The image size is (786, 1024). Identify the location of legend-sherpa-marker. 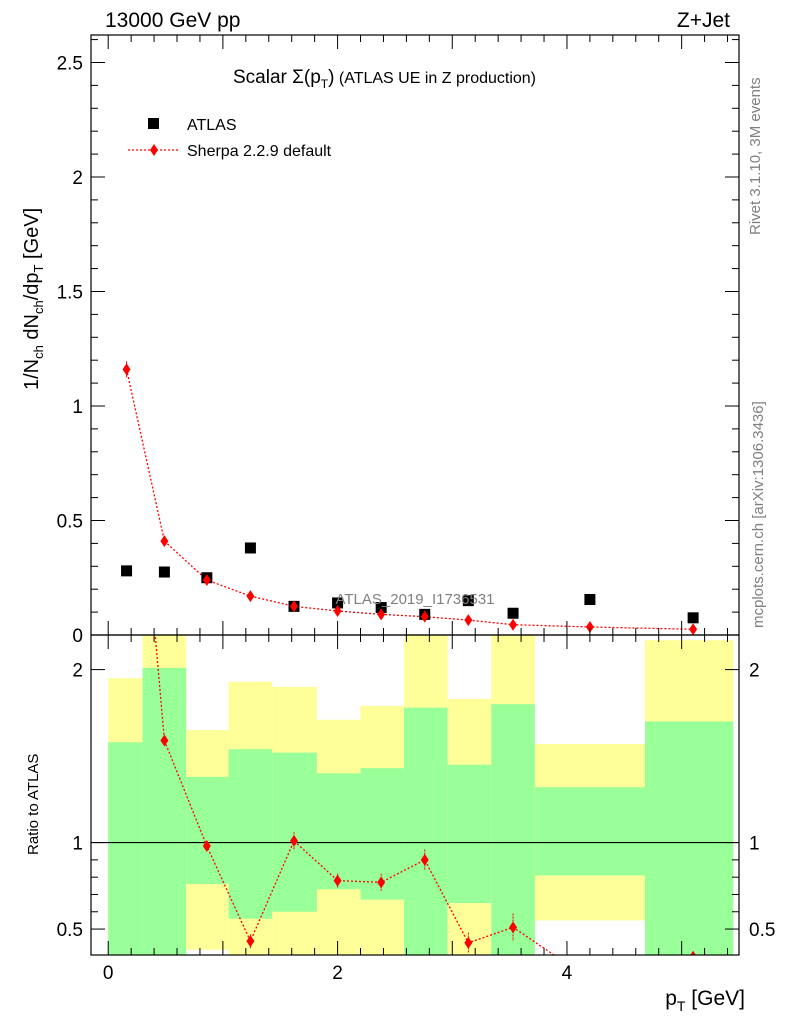
(154, 150).